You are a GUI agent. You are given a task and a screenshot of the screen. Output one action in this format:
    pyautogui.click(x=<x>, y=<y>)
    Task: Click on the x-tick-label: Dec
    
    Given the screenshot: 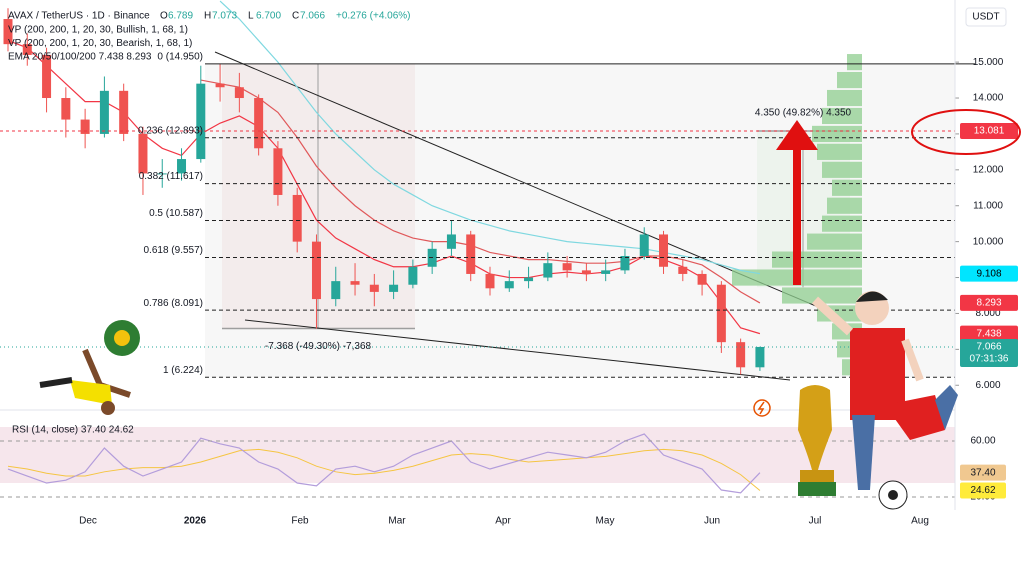 What is the action you would take?
    pyautogui.click(x=88, y=521)
    